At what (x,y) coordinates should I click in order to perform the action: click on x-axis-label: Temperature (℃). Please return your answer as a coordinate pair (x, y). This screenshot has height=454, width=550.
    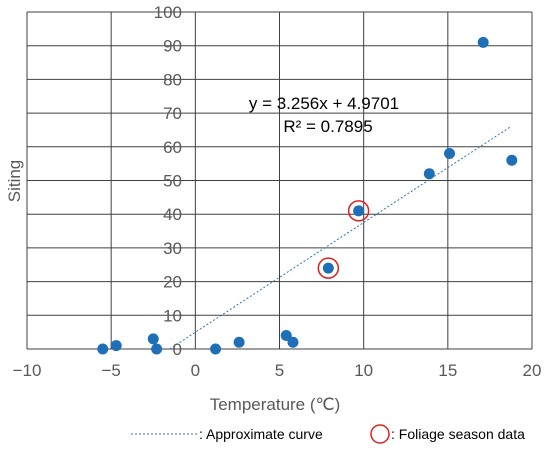
    Looking at the image, I should click on (275, 404).